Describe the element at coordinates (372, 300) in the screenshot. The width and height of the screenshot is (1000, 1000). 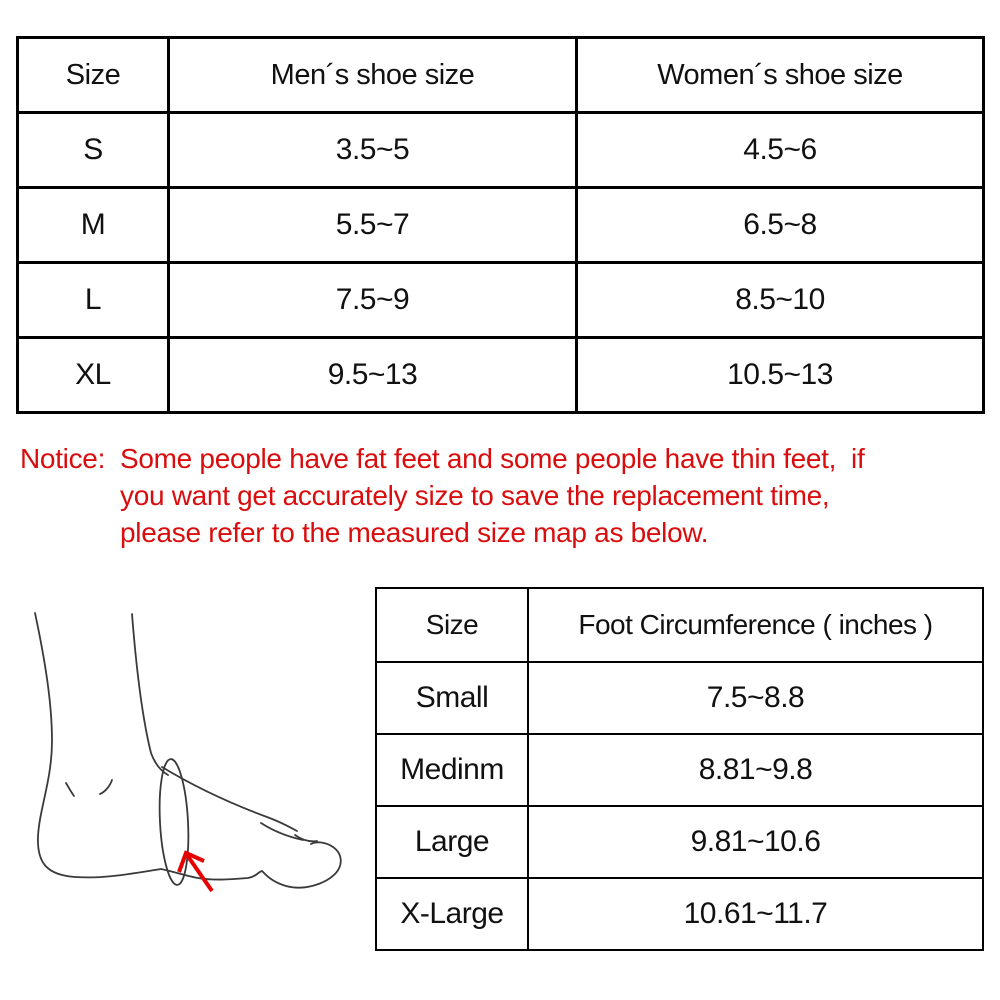
I see `men-size-cell: 7.5~9` at that location.